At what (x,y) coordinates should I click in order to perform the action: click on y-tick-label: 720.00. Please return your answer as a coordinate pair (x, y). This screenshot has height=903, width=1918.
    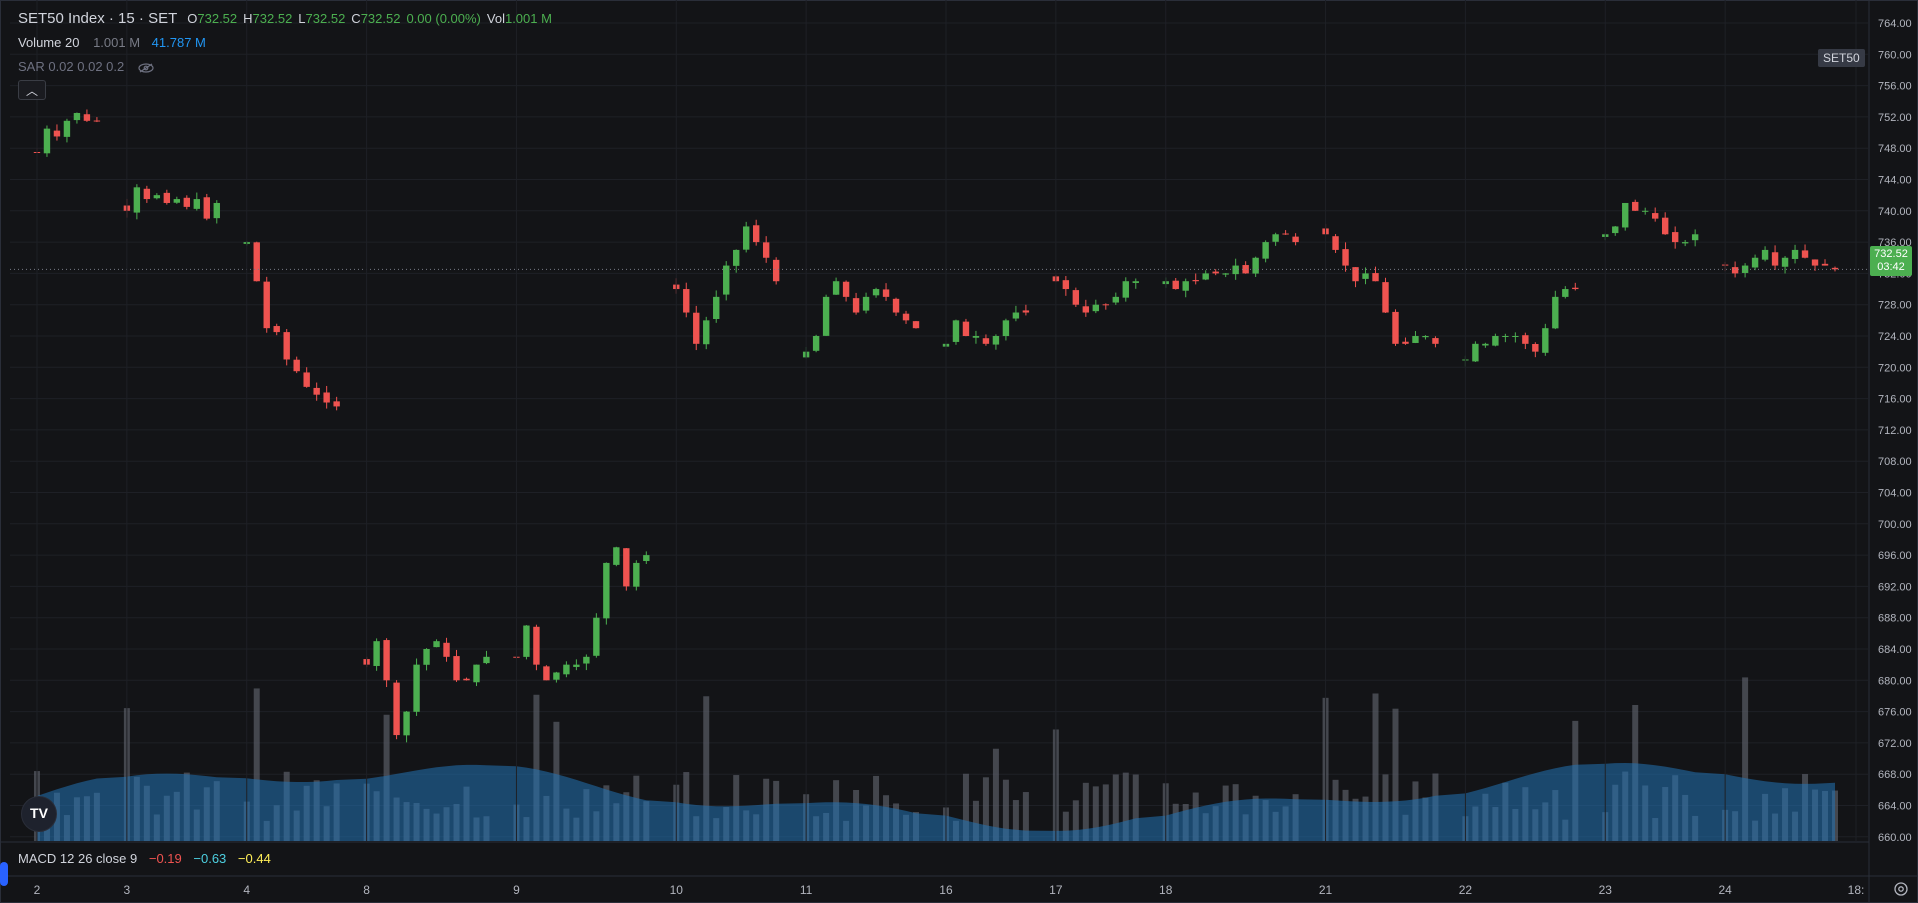
    Looking at the image, I should click on (1895, 368).